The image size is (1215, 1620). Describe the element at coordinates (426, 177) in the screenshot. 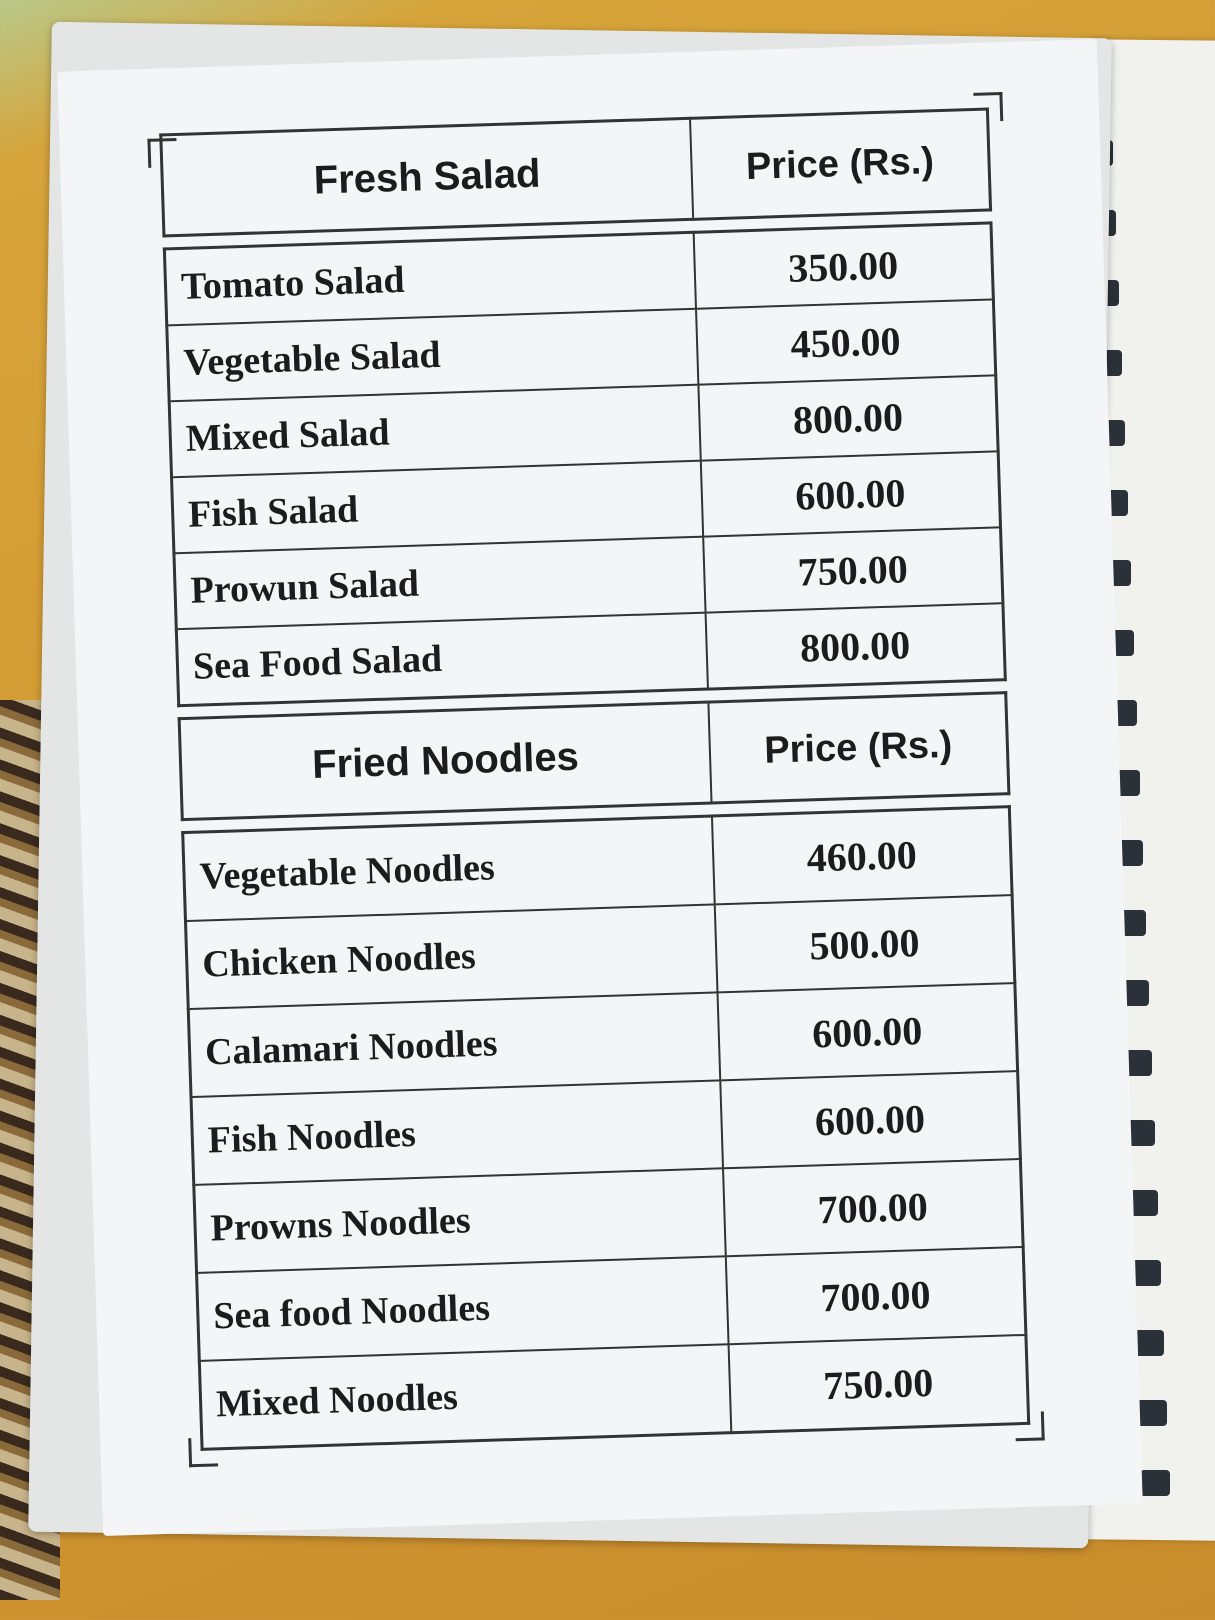

I see `section-title: Fresh Salad` at that location.